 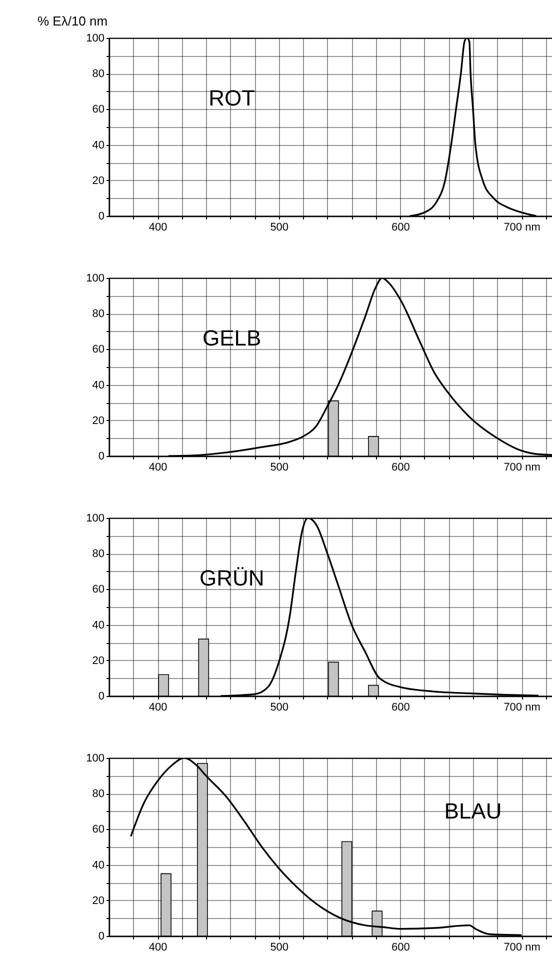 I want to click on text: ROT, so click(x=232, y=98).